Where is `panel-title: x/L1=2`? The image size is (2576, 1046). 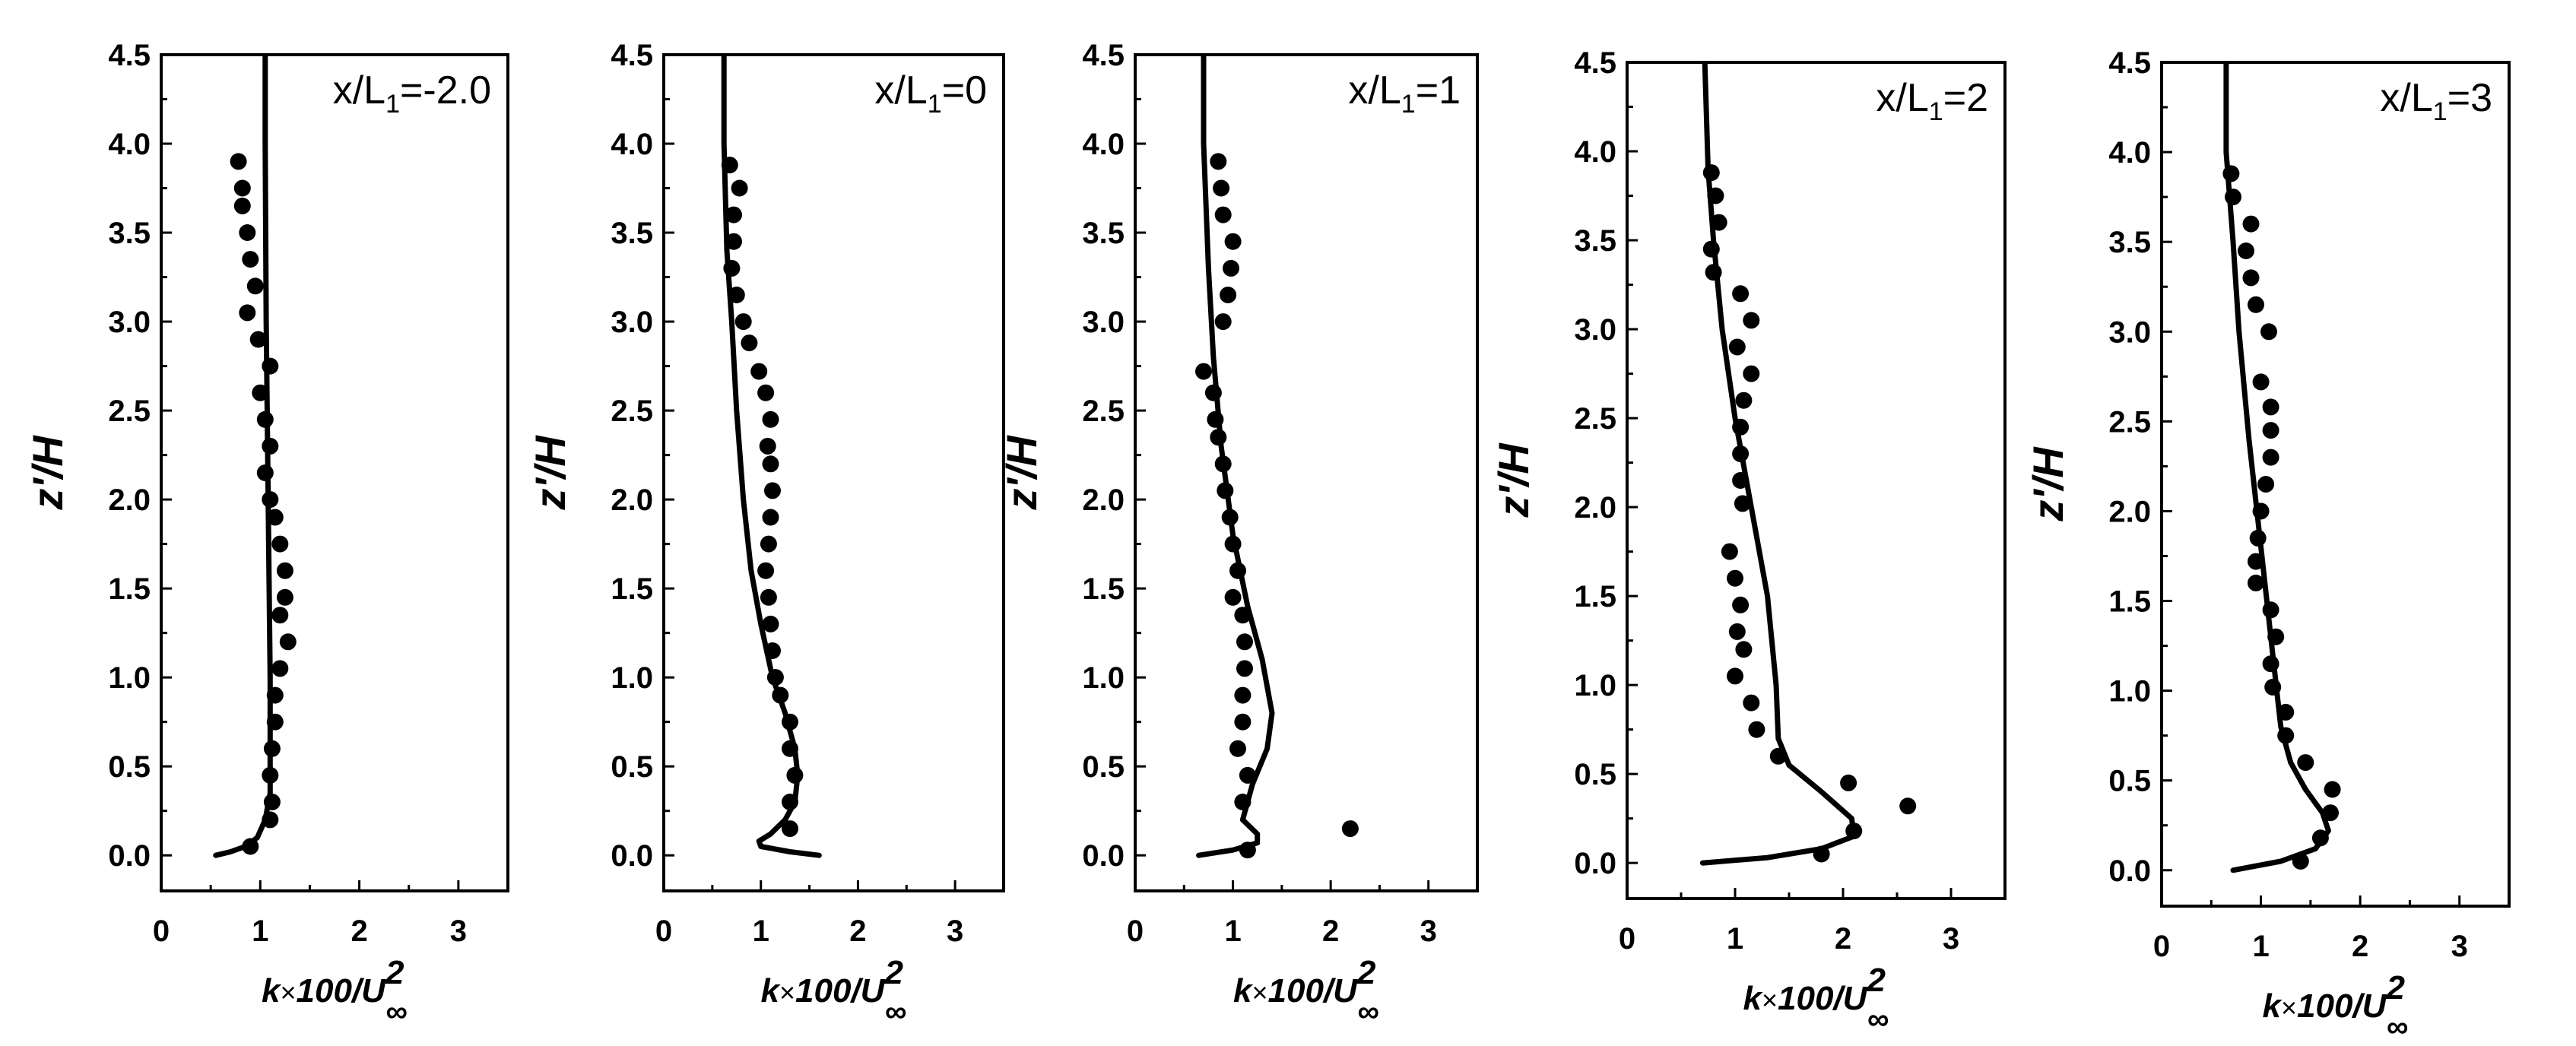
panel-title: x/L1=2 is located at coordinates (1932, 101).